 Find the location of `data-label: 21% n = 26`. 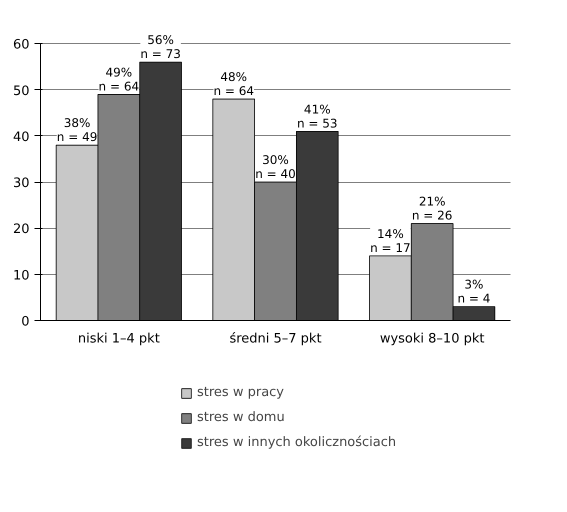

data-label: 21% n = 26 is located at coordinates (432, 208).